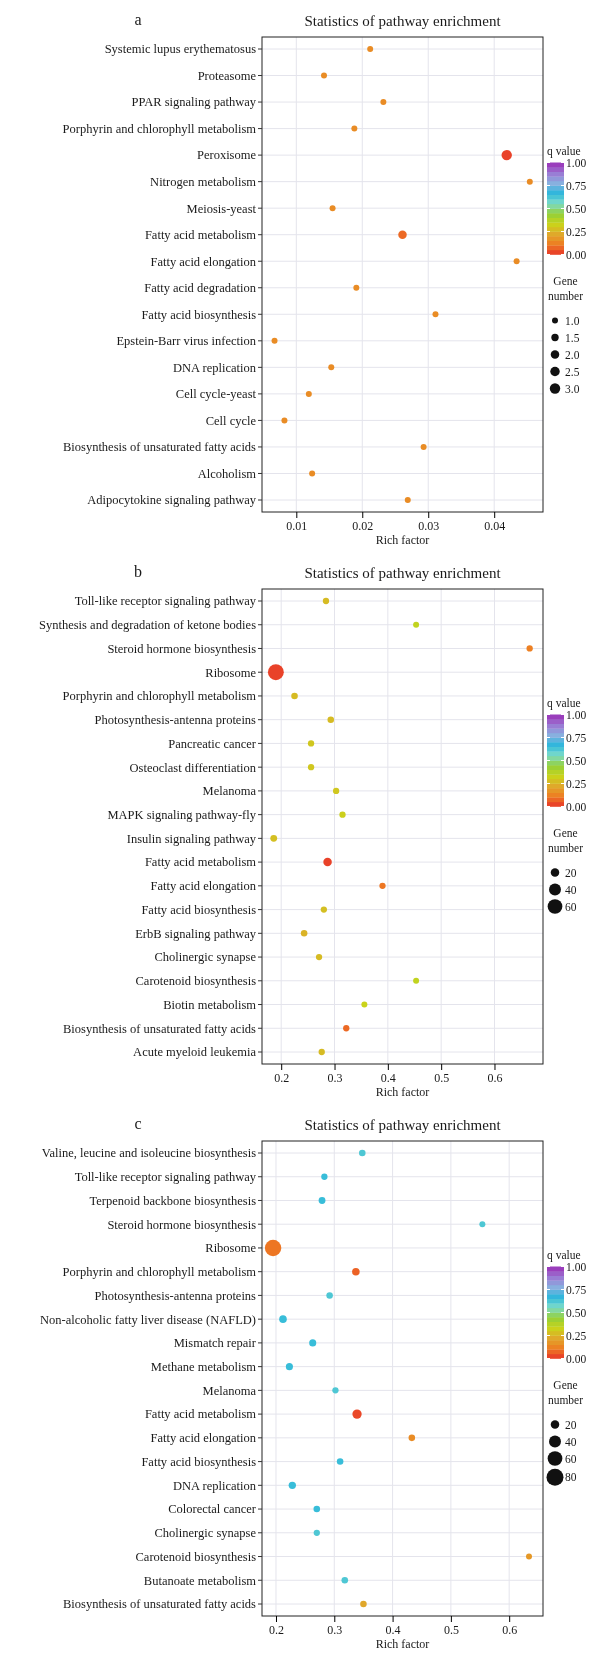 The height and width of the screenshot is (1656, 597). What do you see at coordinates (216, 394) in the screenshot?
I see `y-tick-label: Cell cycle-yeast` at bounding box center [216, 394].